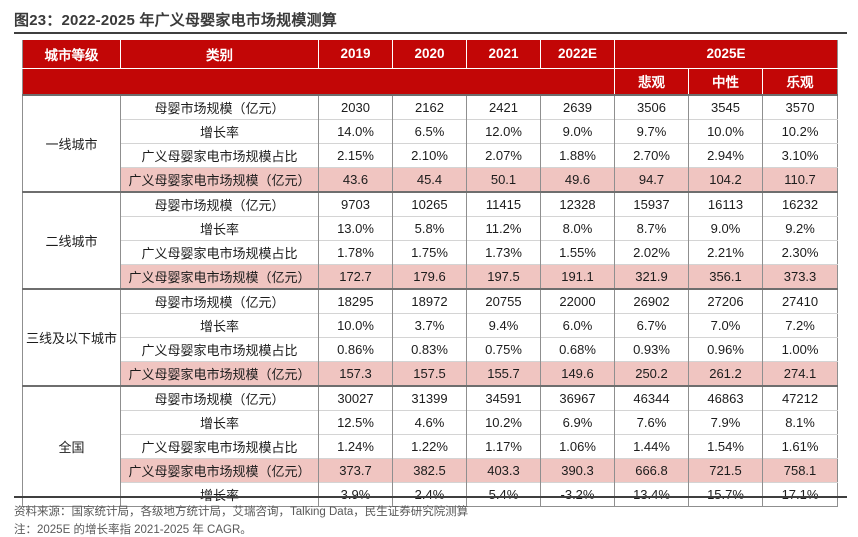  What do you see at coordinates (503, 349) in the screenshot?
I see `value-cell: 0.75%` at bounding box center [503, 349].